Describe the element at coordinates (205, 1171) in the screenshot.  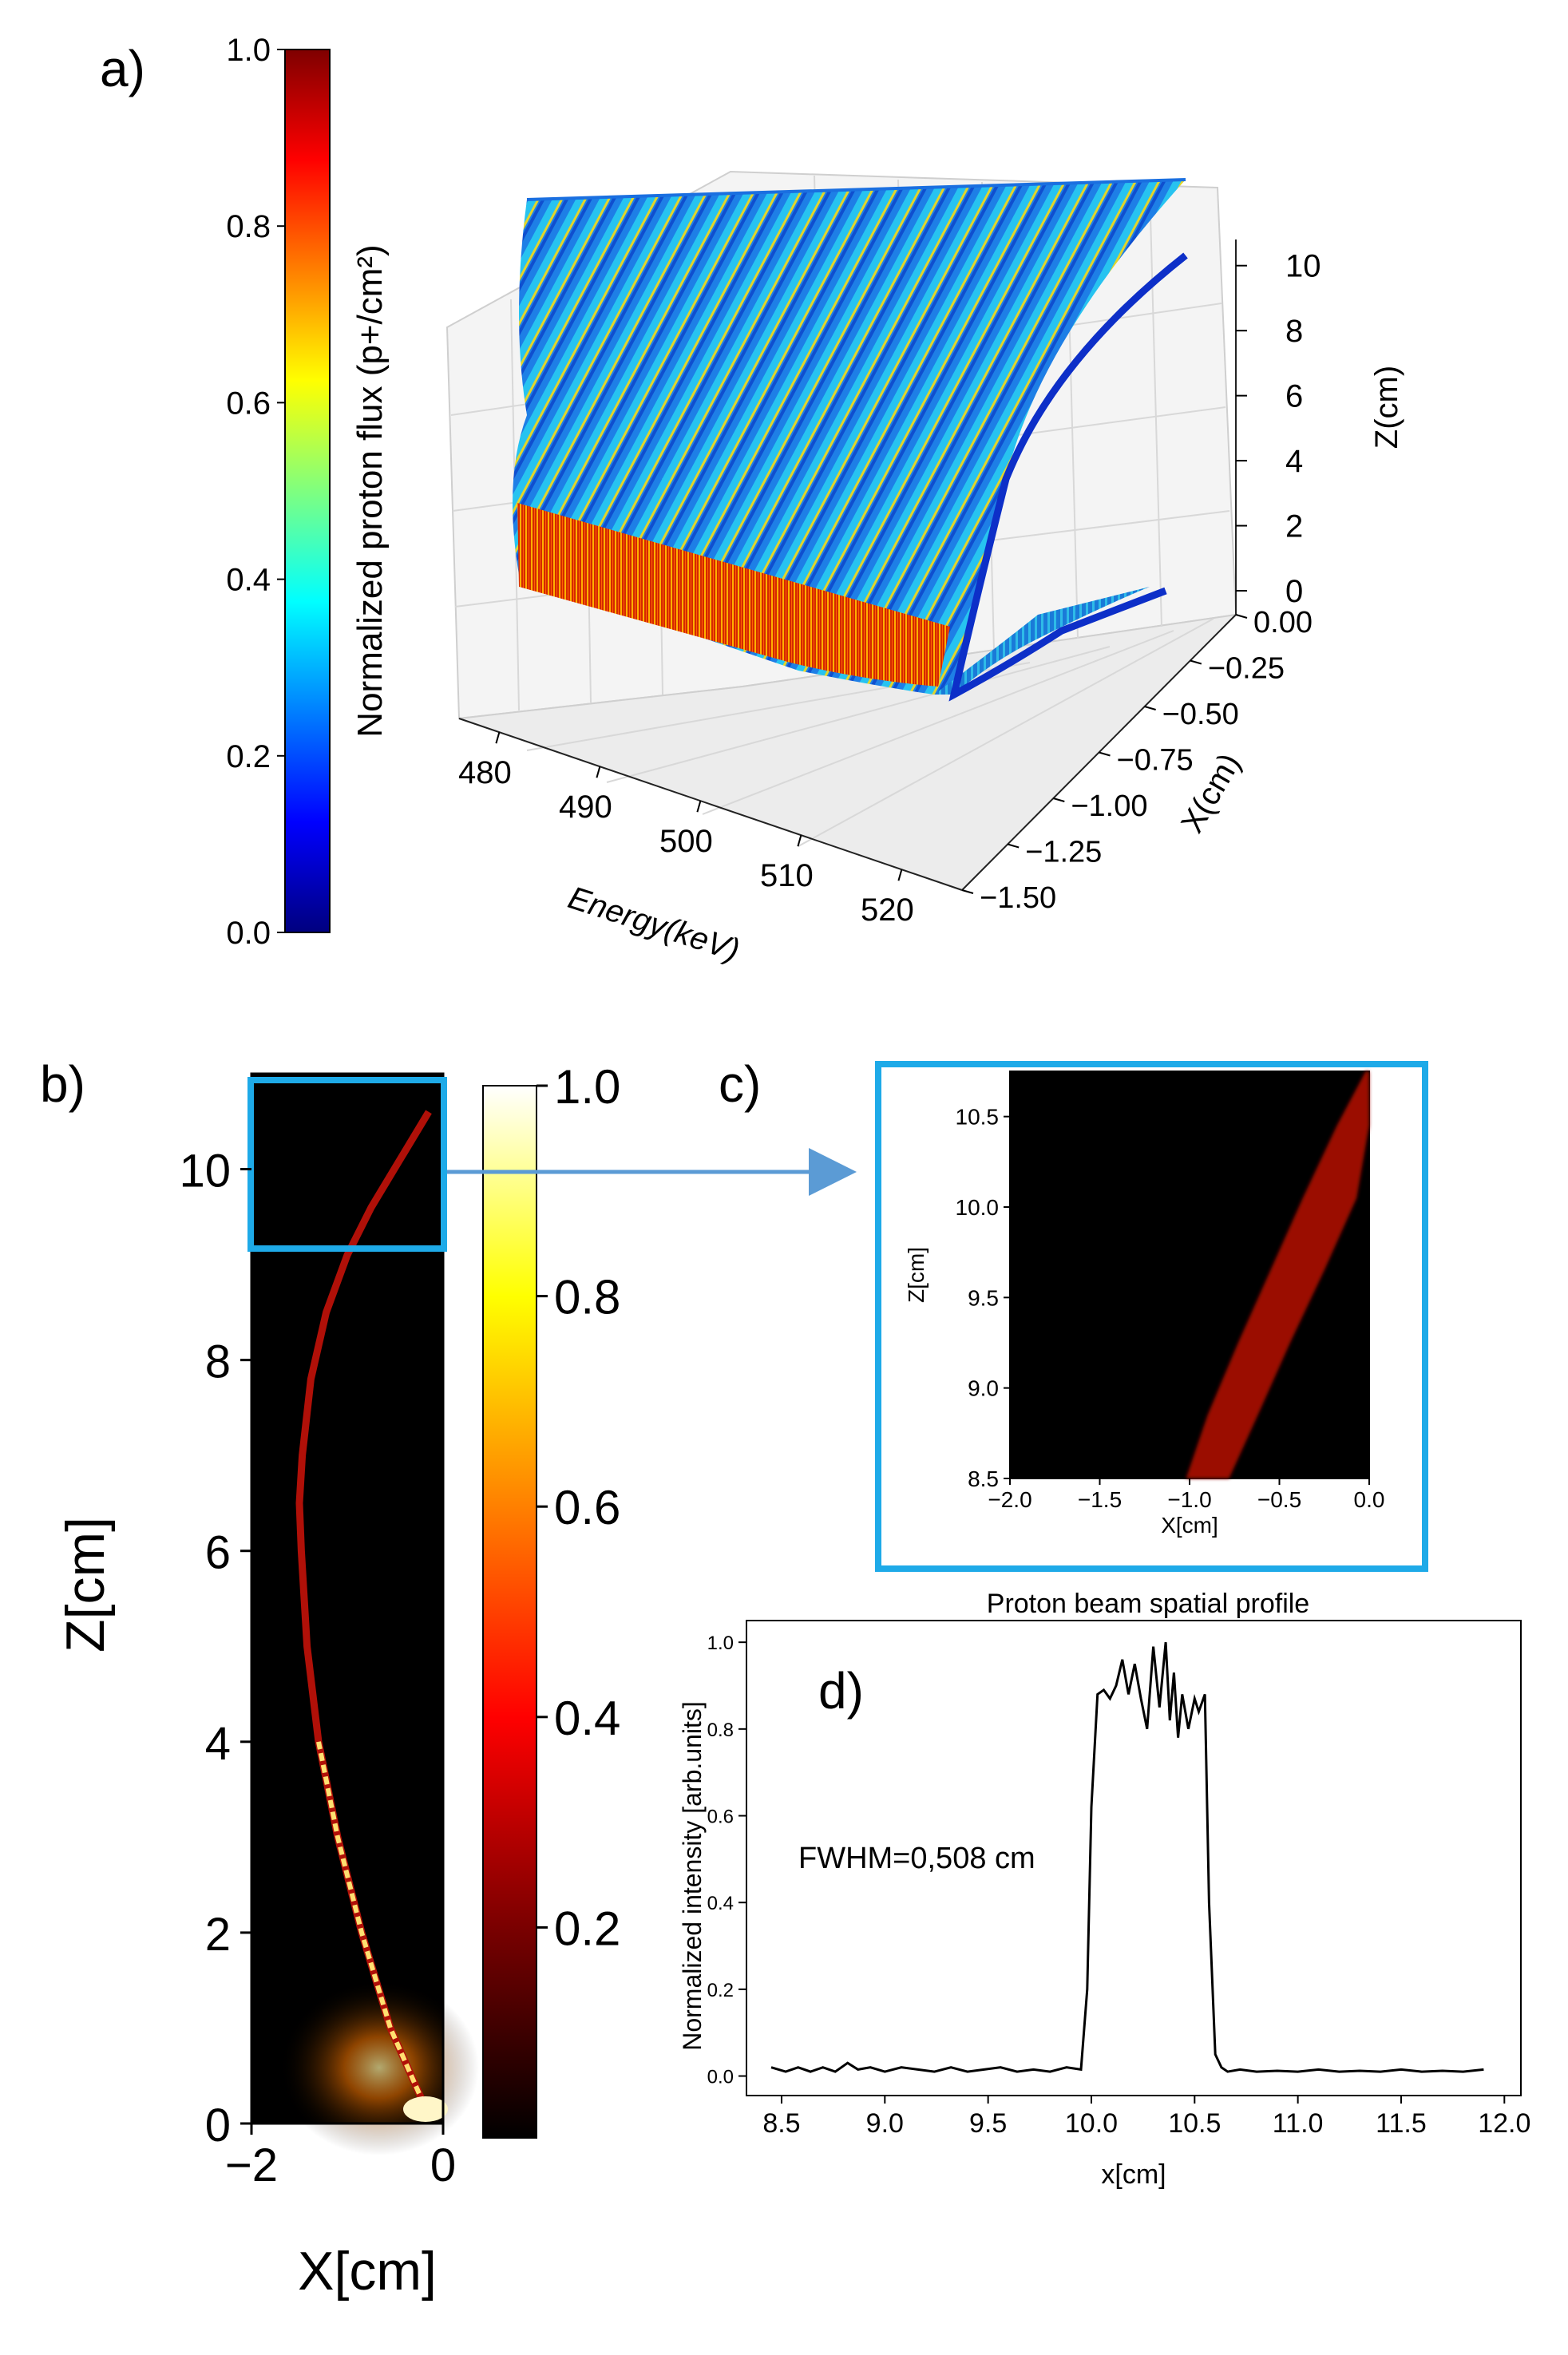
I see `panel-b-y-tick-label: 10` at that location.